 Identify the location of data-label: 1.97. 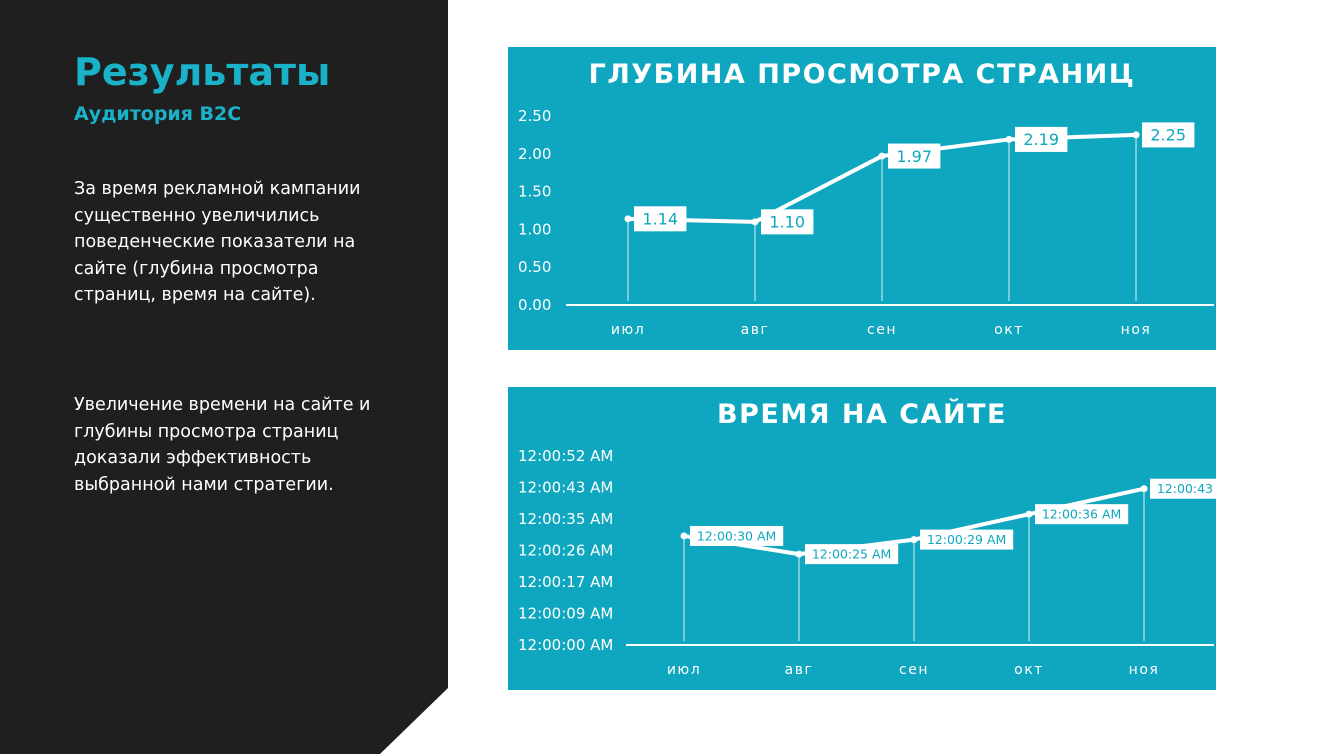
(914, 156).